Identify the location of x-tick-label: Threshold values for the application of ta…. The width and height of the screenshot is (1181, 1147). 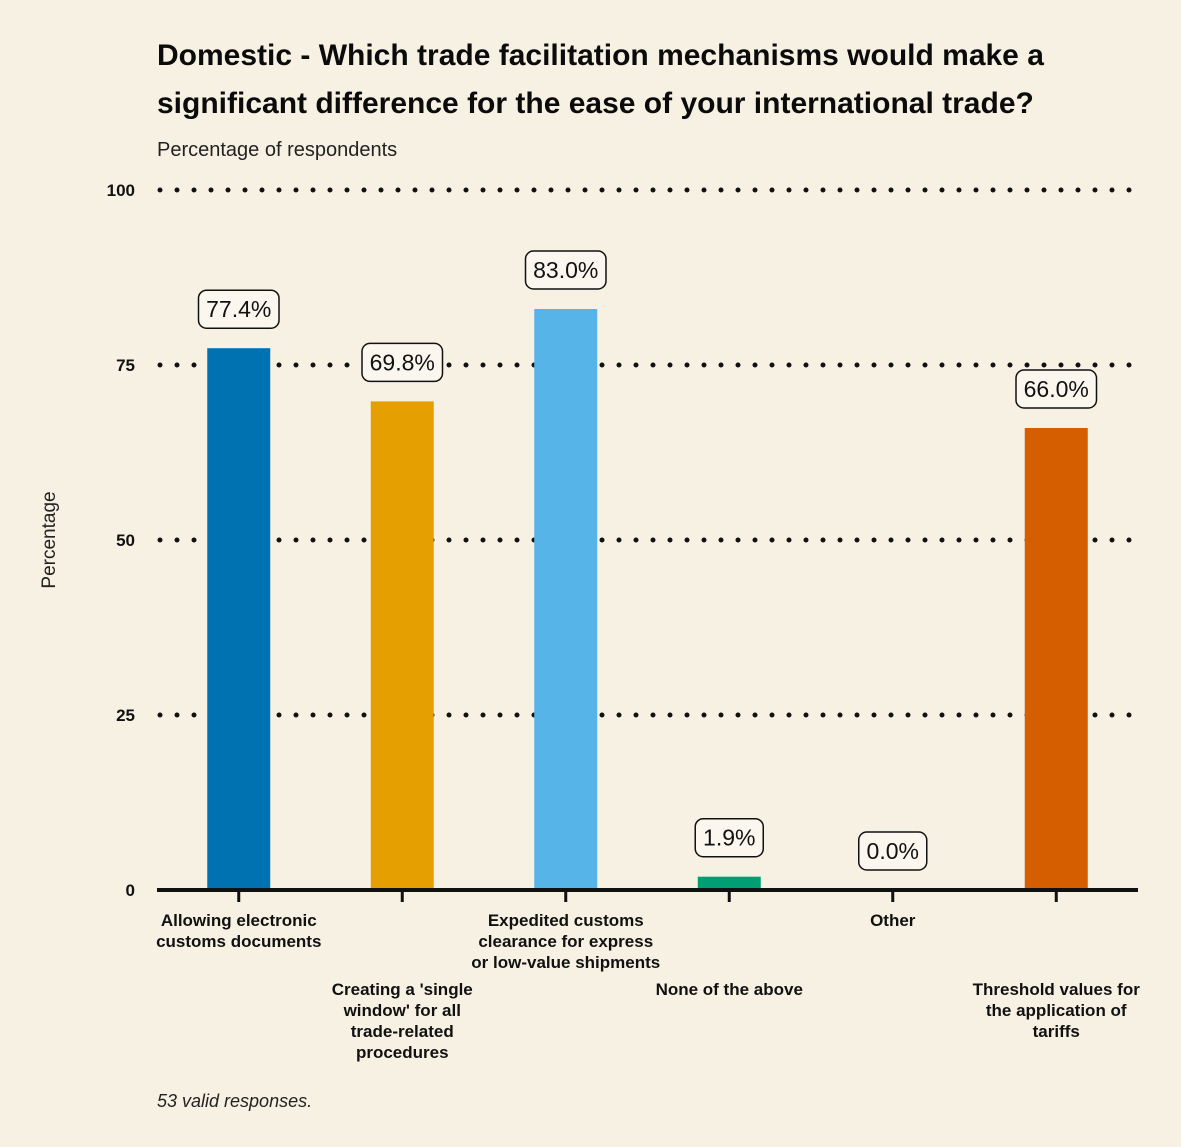
(1057, 1010).